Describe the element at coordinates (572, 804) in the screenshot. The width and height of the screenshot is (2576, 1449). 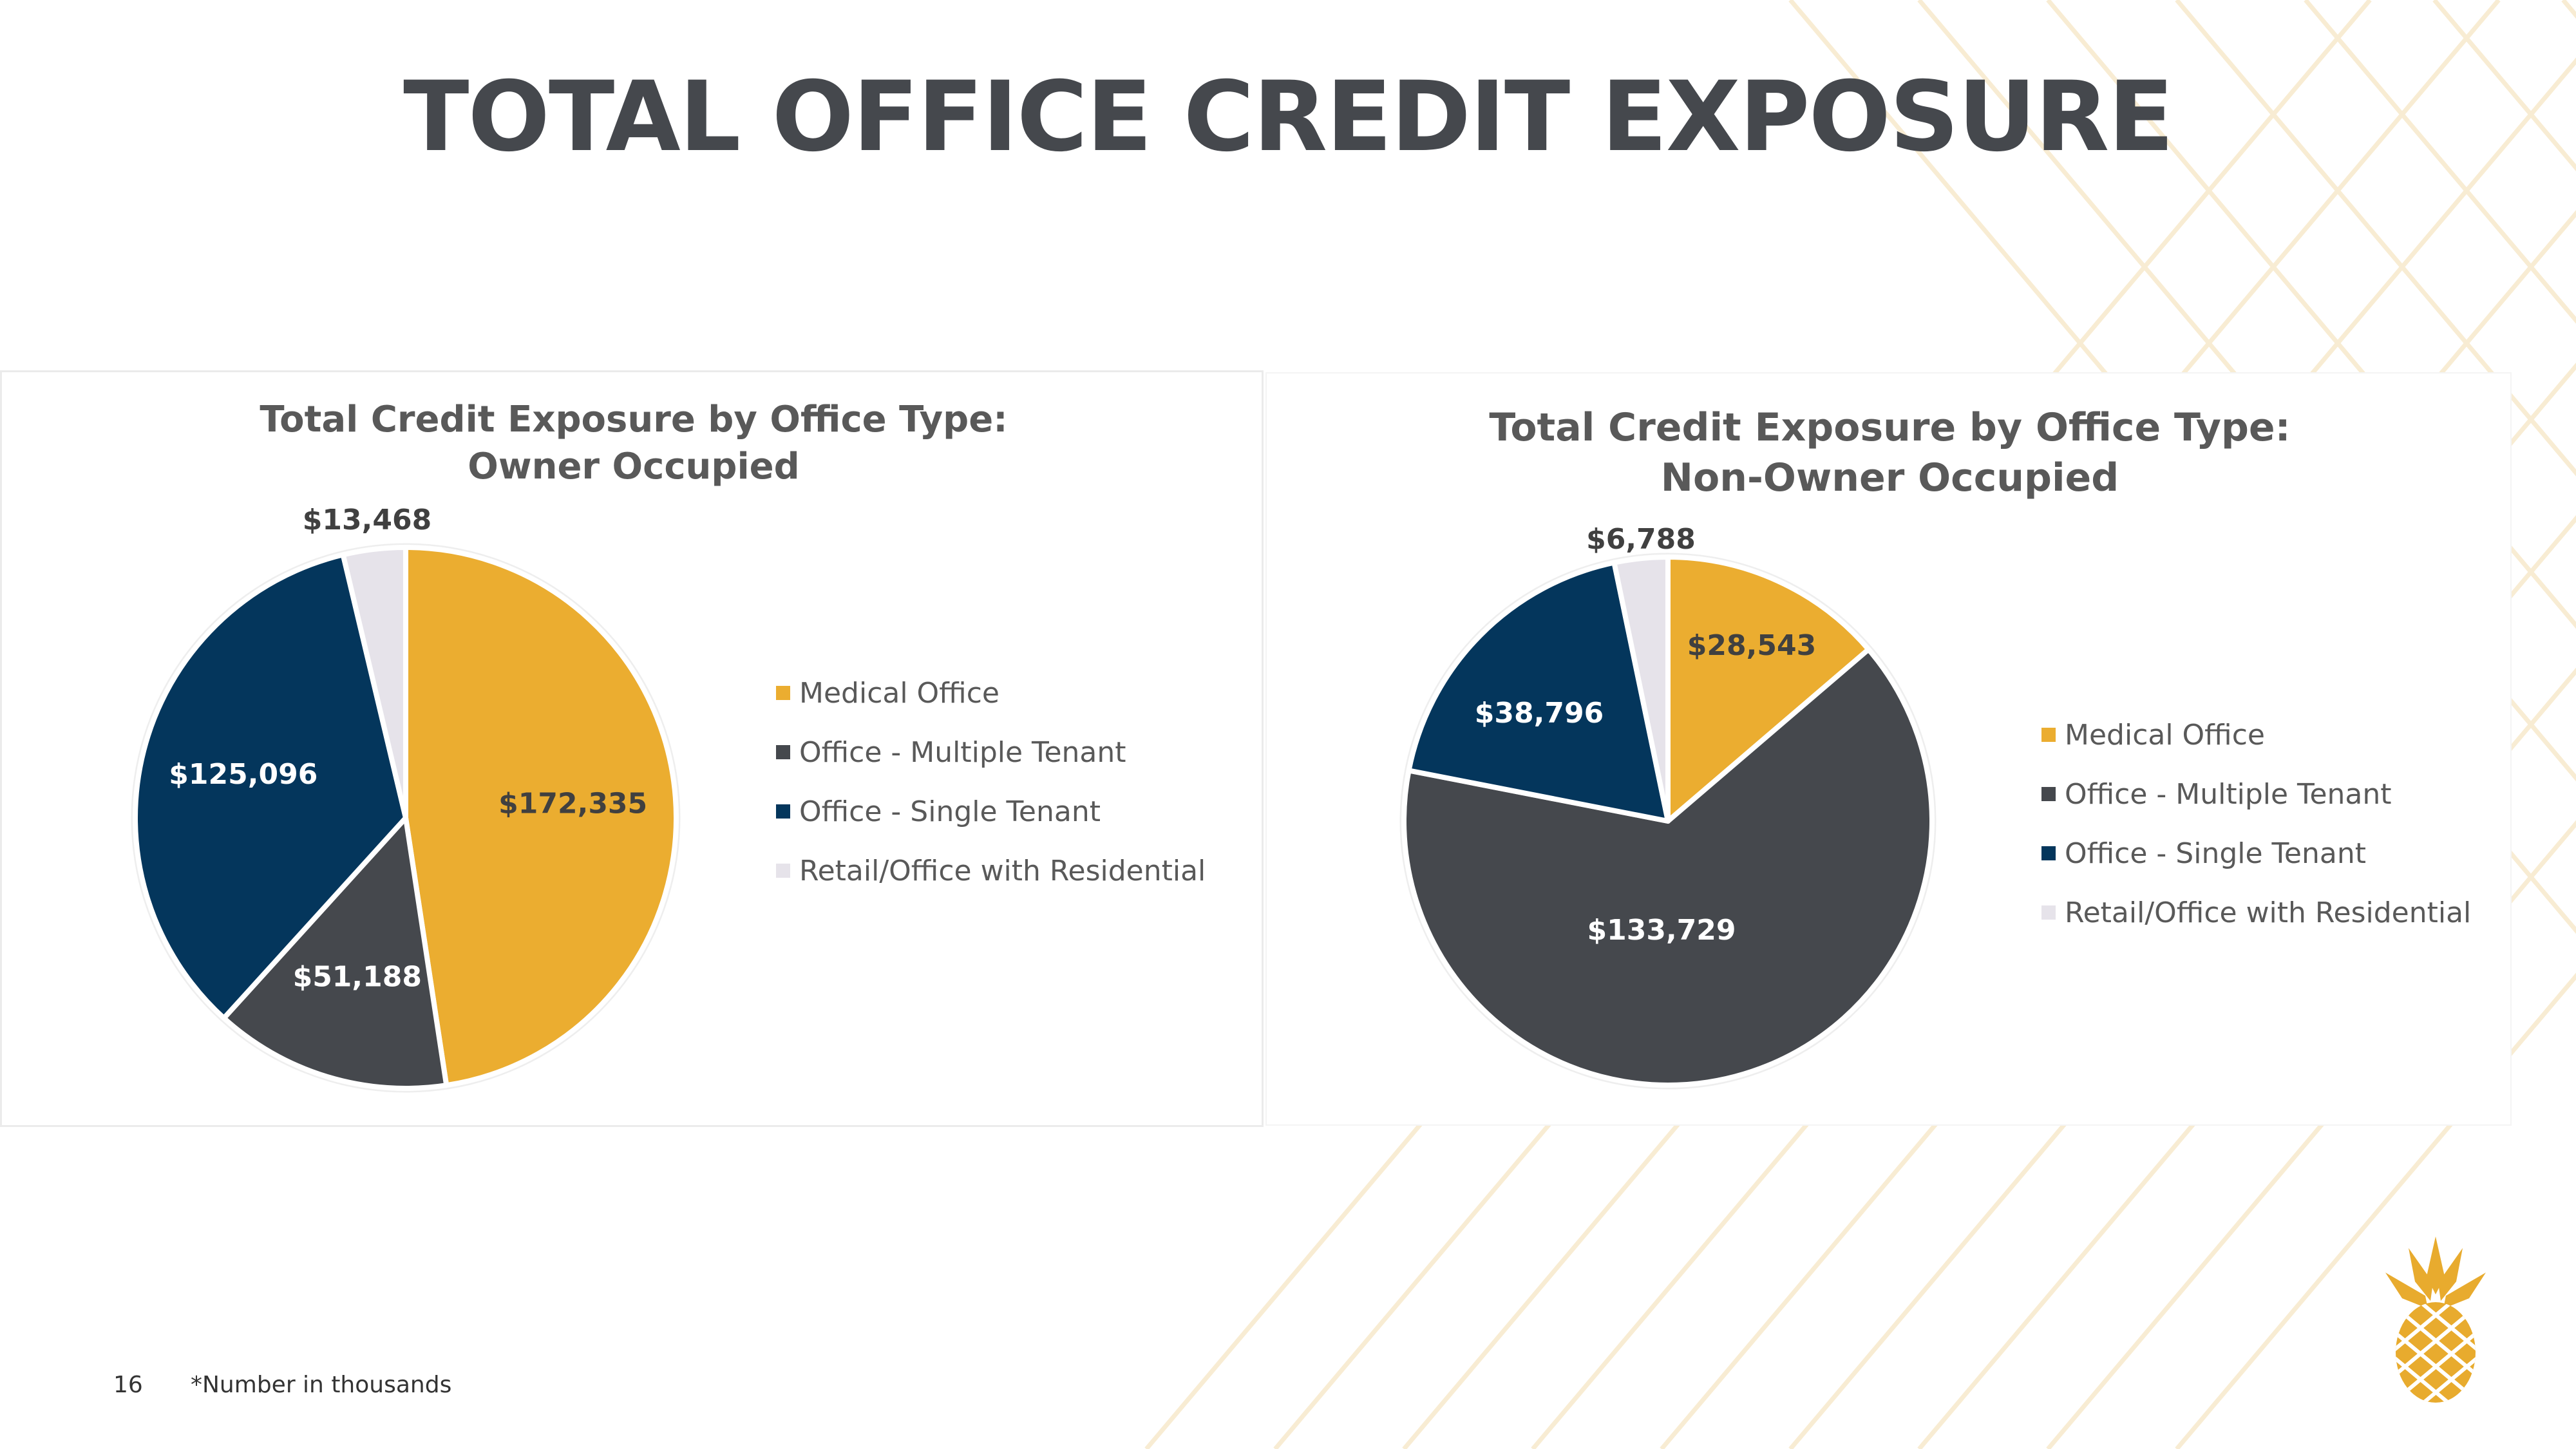
I see `data-label: $172,335` at that location.